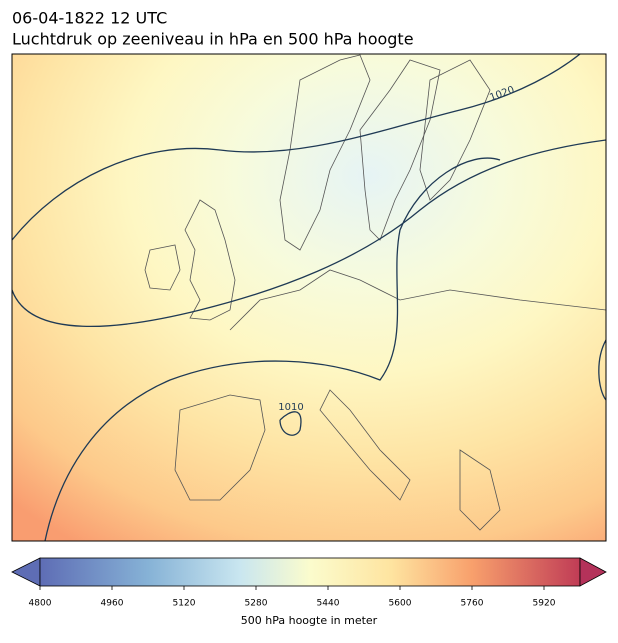  I want to click on colorbar: 500 hPa hoogte in meter, so click(309, 592).